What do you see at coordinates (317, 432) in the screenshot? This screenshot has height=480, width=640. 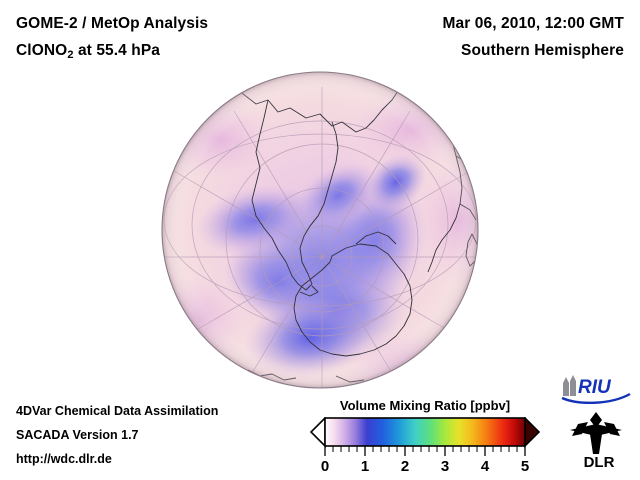 I see `colorbar-under-arrow` at bounding box center [317, 432].